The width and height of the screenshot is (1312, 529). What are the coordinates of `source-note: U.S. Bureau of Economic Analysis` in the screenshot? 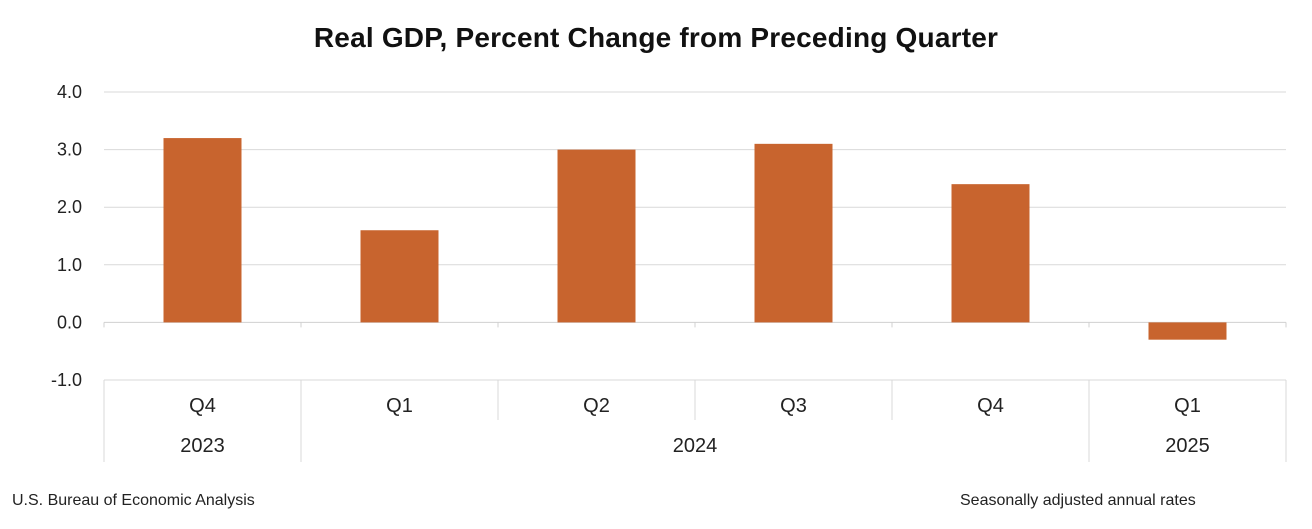 It's located at (133, 500).